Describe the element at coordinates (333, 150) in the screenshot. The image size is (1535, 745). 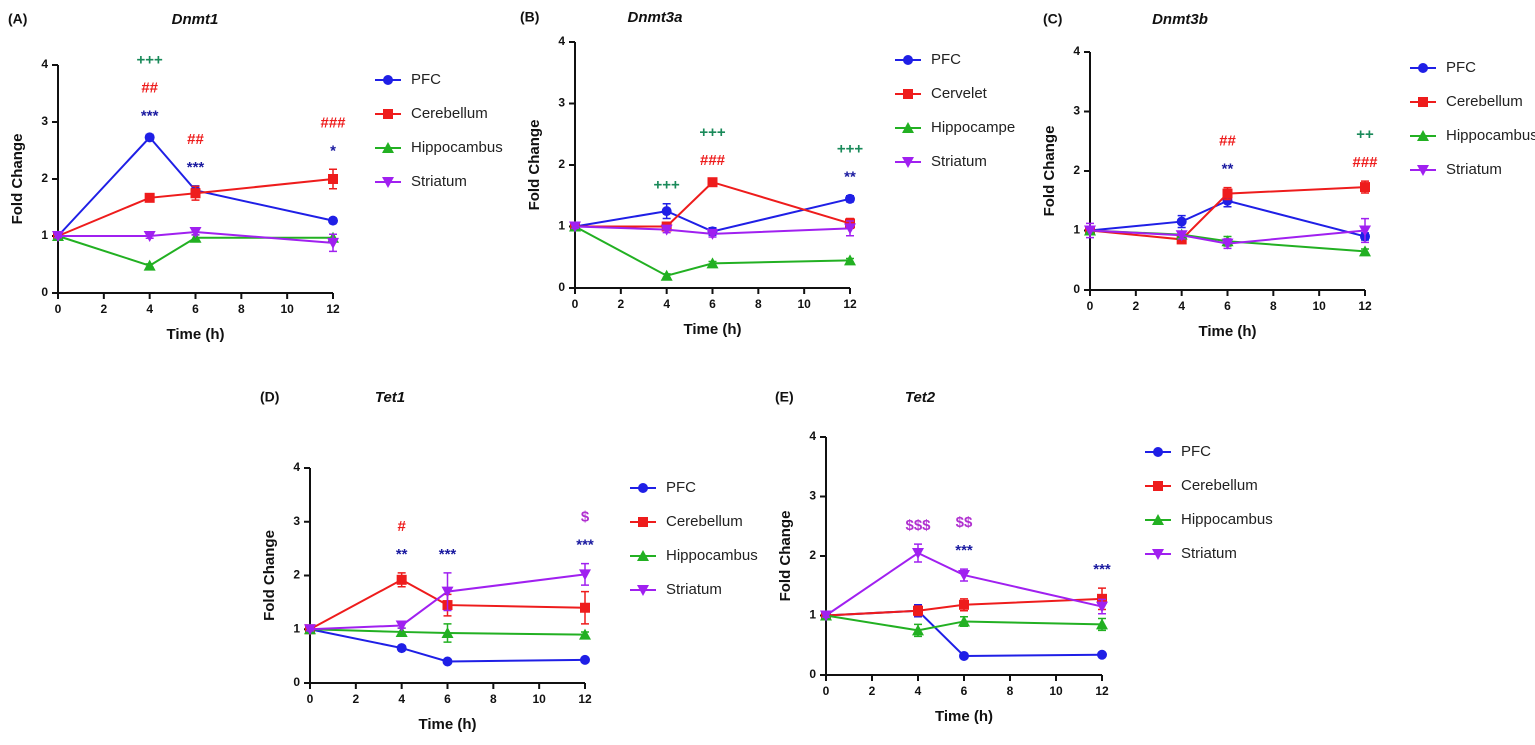
I see `significance-label: *` at that location.